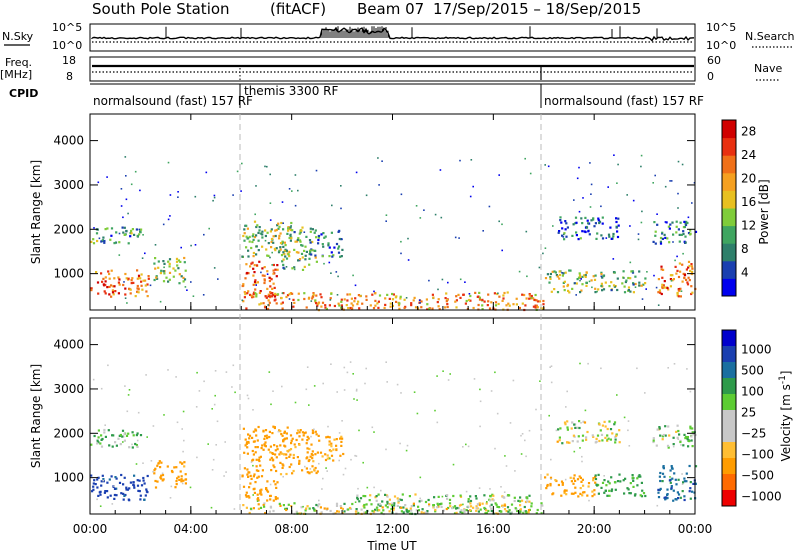  Describe the element at coordinates (68, 433) in the screenshot. I see `y-tick-label: 2000` at that location.